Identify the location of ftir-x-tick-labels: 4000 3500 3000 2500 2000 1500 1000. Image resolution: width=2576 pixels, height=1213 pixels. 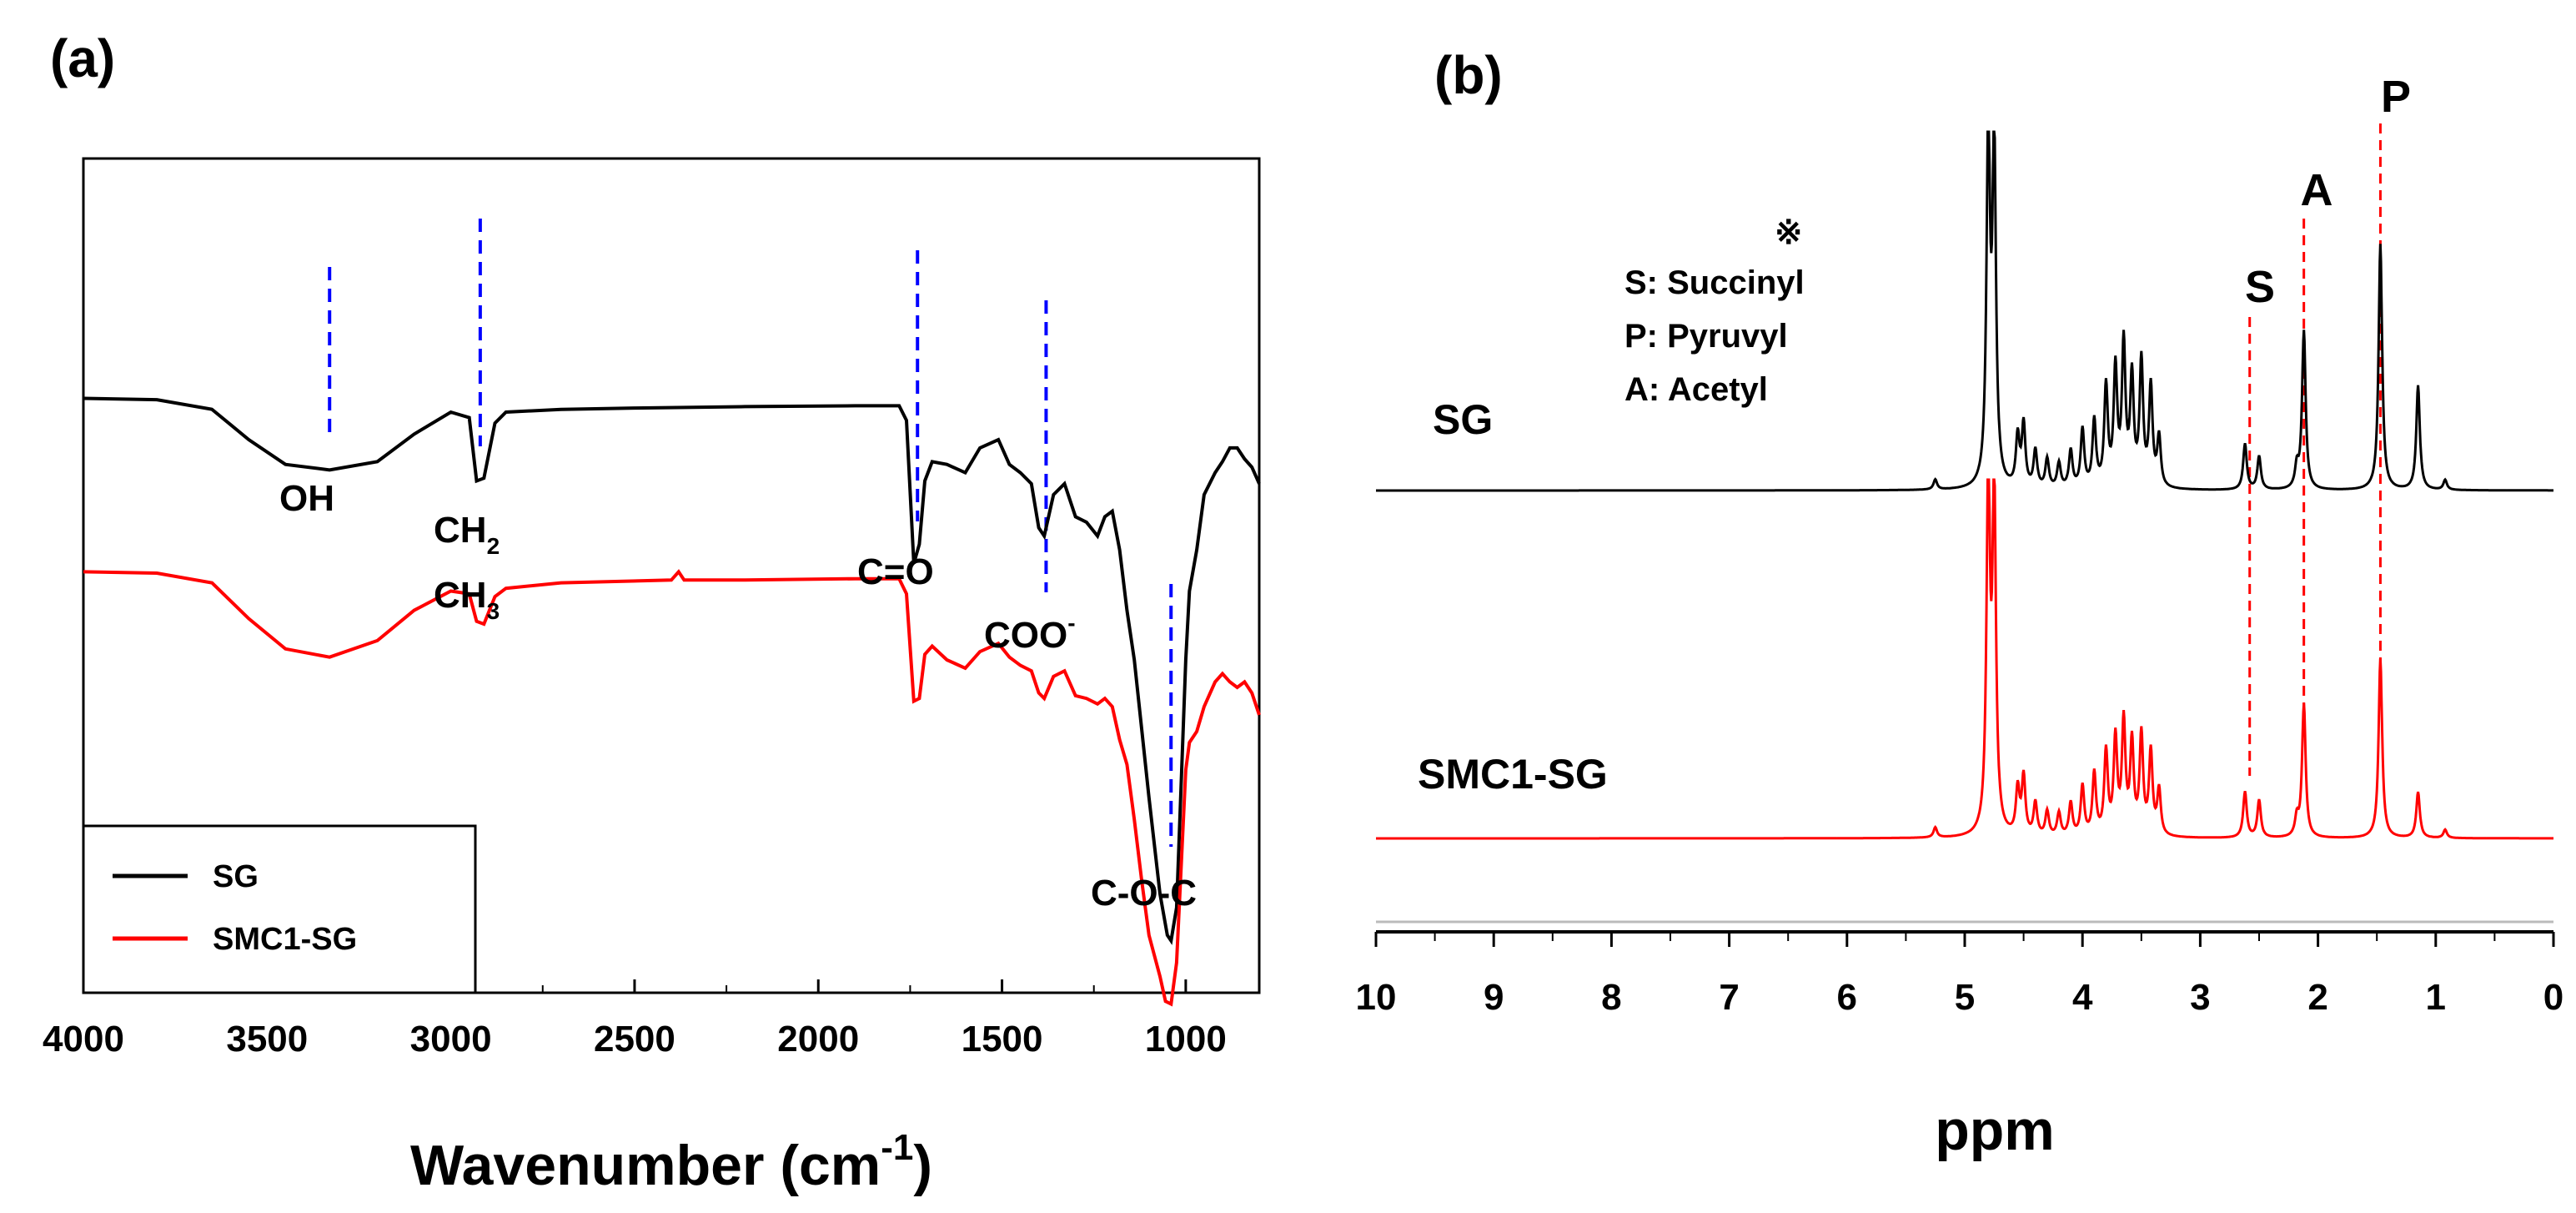
(635, 1039).